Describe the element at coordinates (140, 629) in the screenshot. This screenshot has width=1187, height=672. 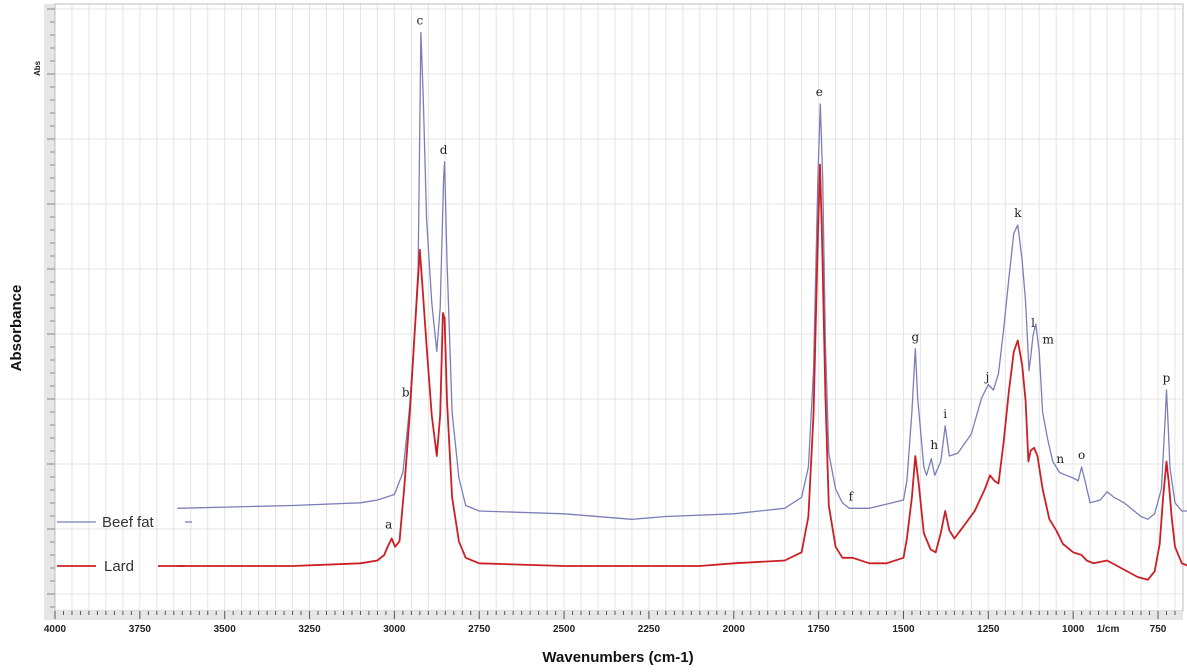
I see `x-tick-label: 3750` at that location.